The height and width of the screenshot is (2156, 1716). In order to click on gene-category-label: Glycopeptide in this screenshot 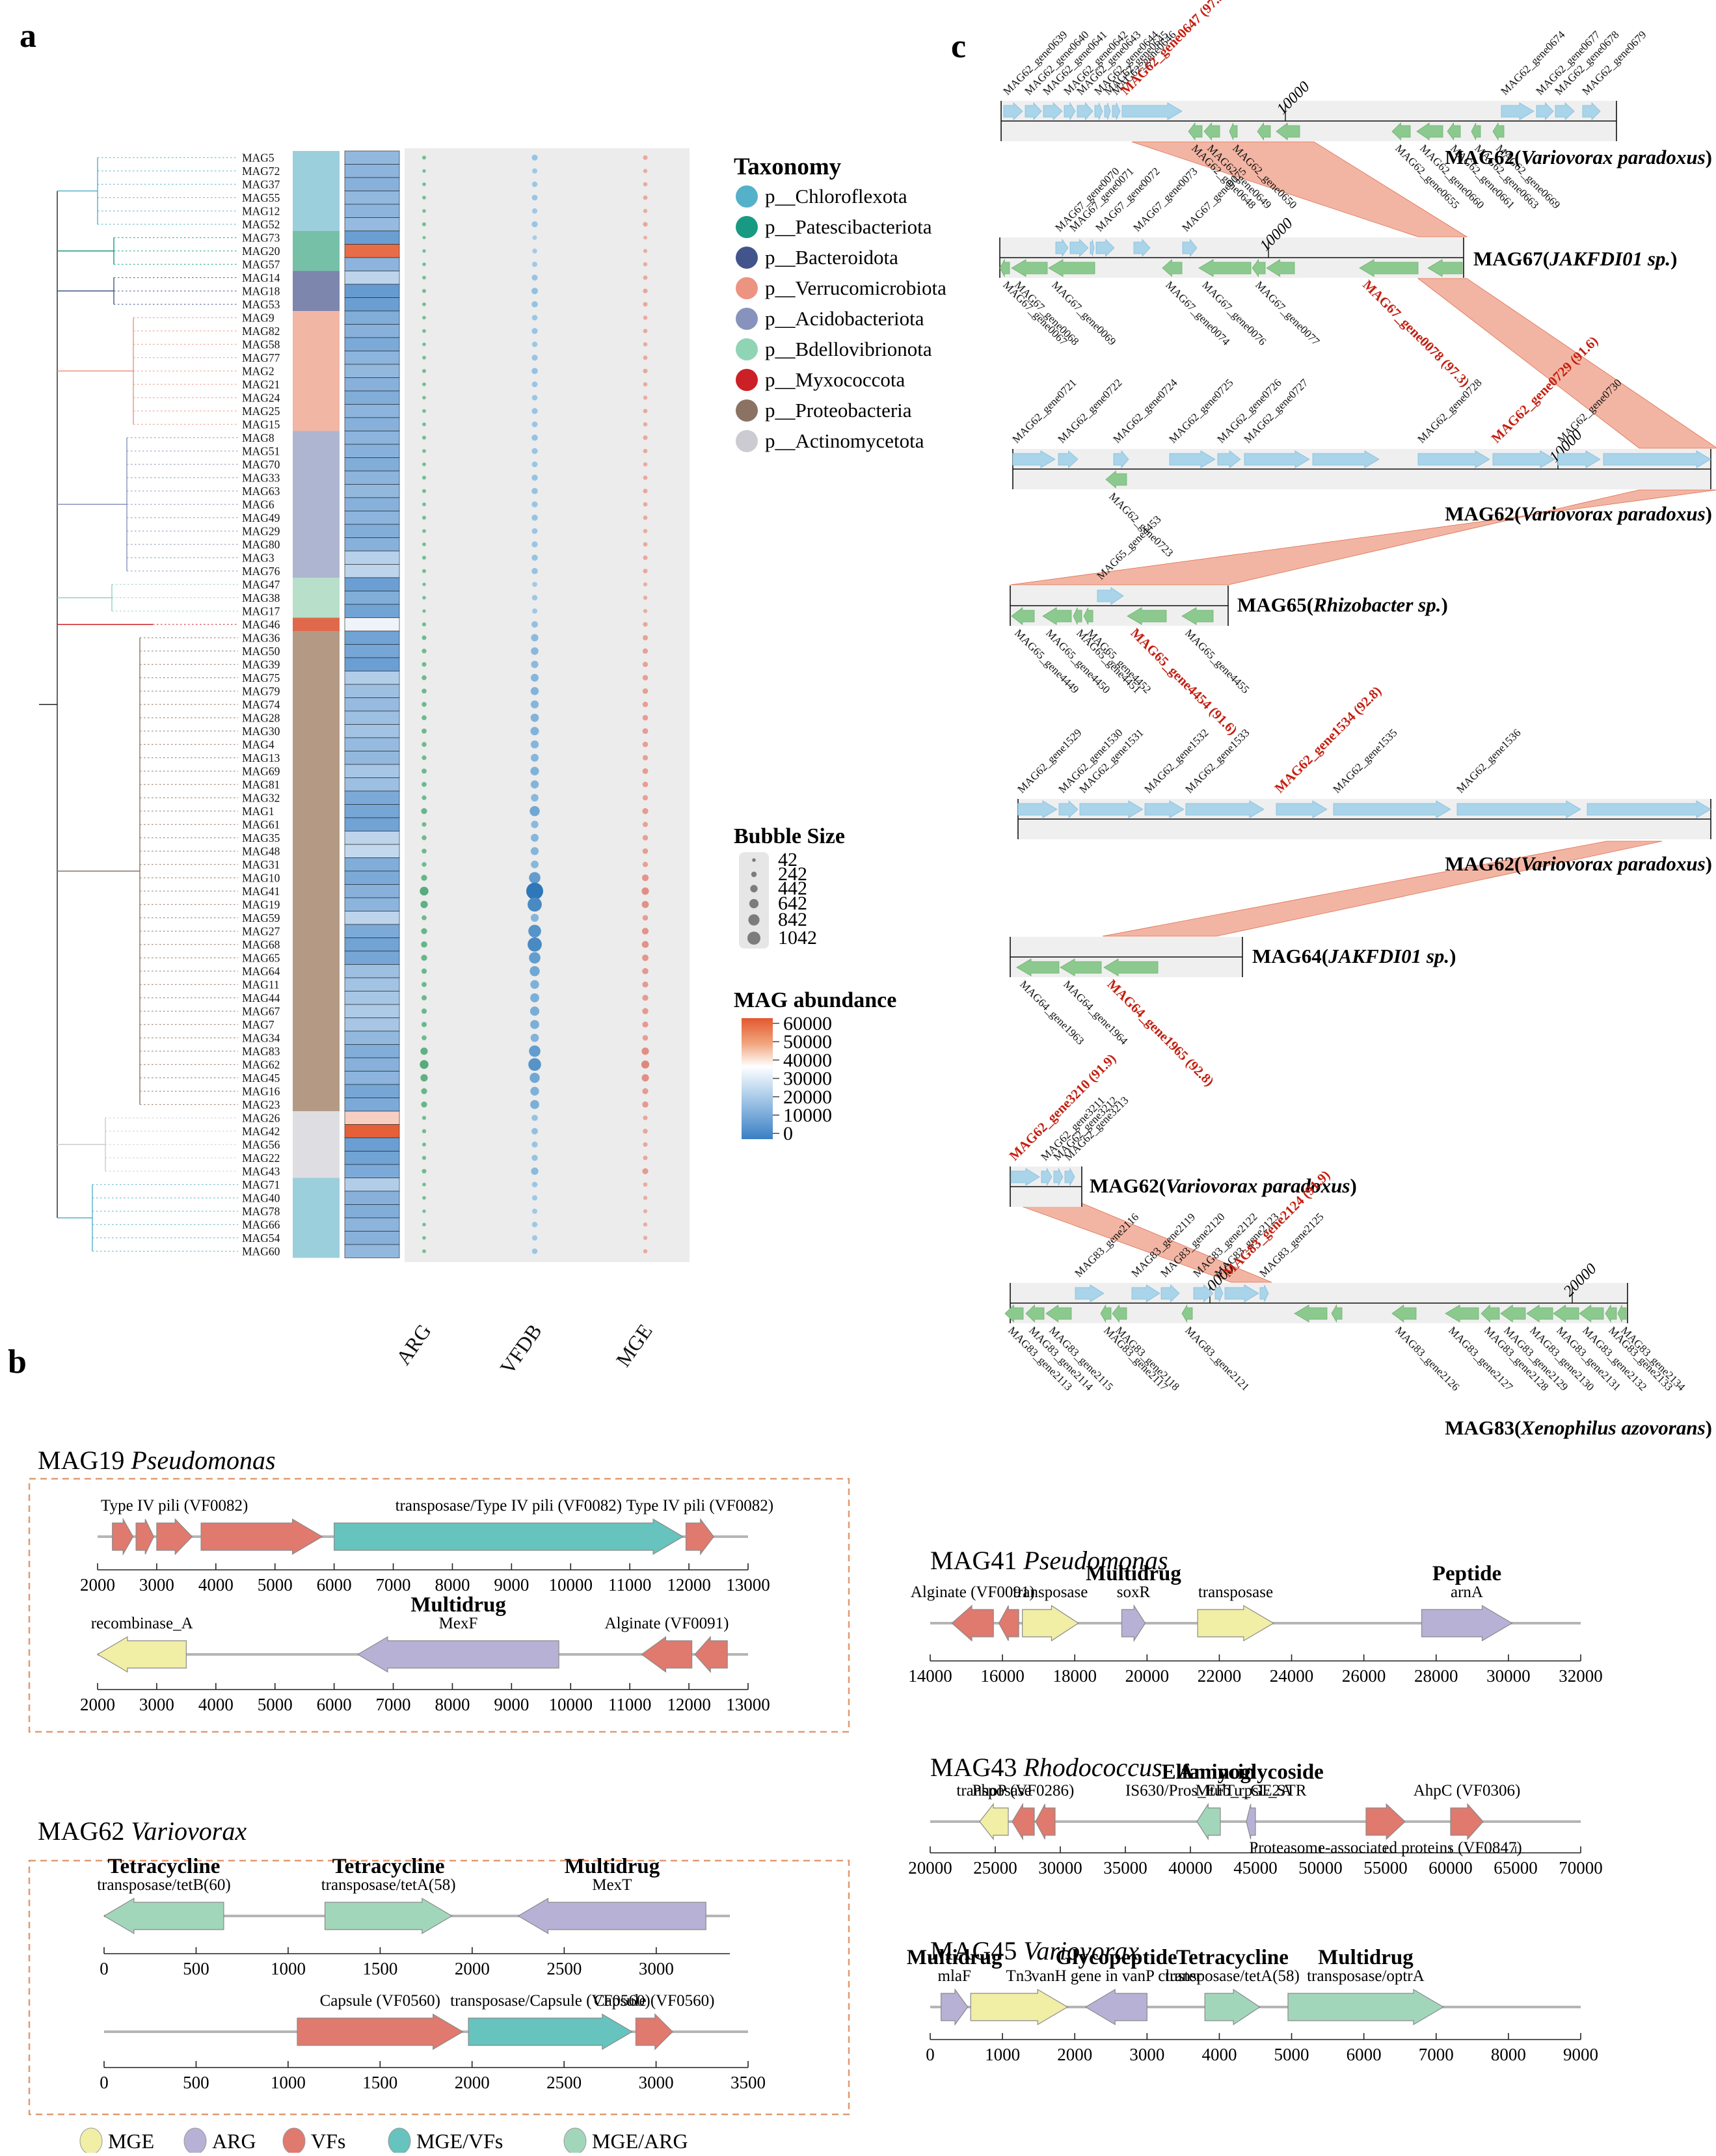, I will do `click(1116, 1957)`.